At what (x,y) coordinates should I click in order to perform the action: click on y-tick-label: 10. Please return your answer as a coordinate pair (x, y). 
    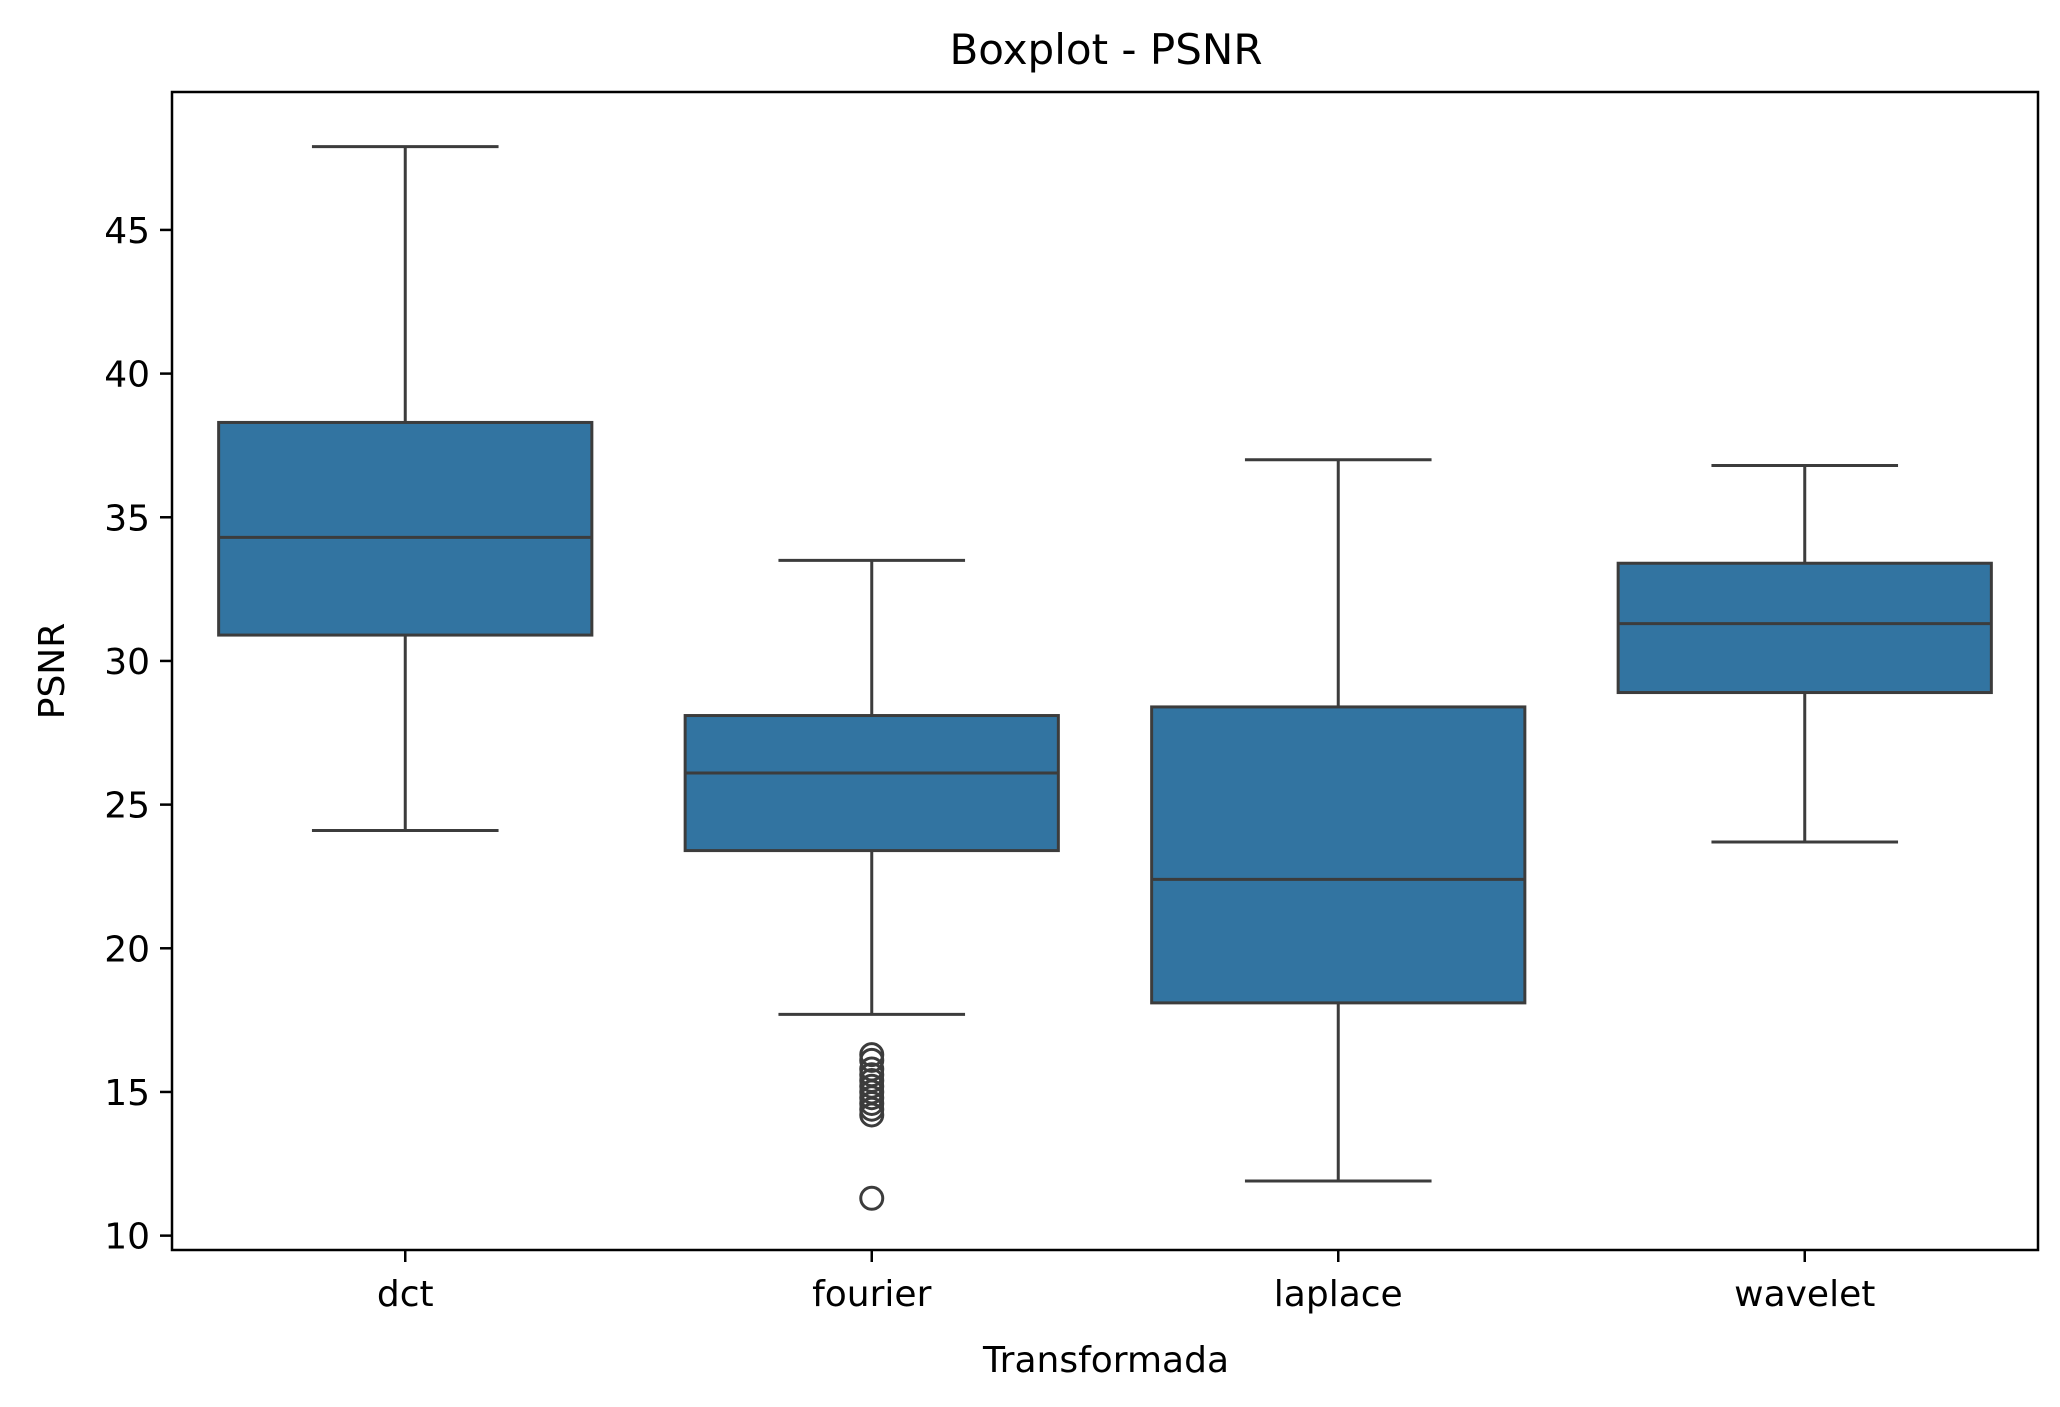
    Looking at the image, I should click on (127, 1237).